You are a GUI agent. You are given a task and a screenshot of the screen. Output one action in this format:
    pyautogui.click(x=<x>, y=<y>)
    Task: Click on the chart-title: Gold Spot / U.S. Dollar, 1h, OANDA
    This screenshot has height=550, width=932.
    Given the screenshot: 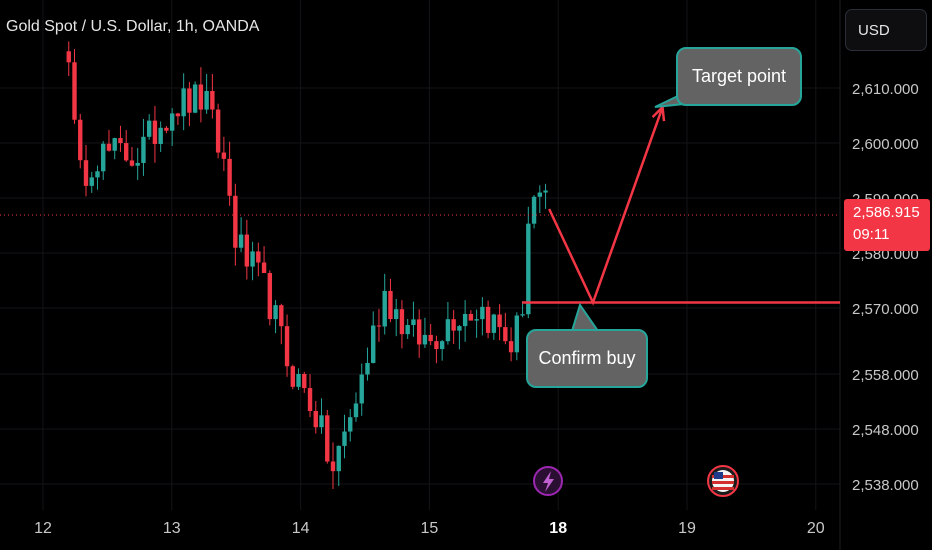 What is the action you would take?
    pyautogui.click(x=133, y=26)
    